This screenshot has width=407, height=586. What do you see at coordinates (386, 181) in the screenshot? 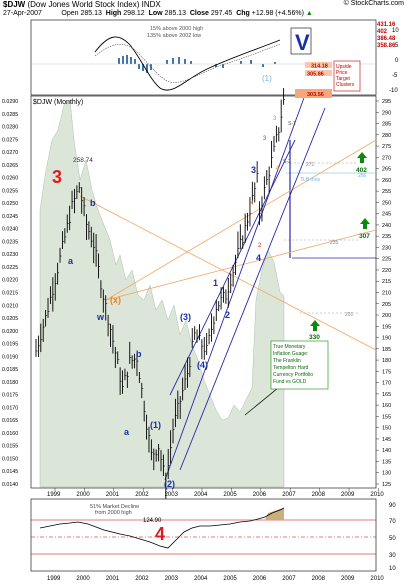
I see `right-tick-label: 260` at bounding box center [386, 181].